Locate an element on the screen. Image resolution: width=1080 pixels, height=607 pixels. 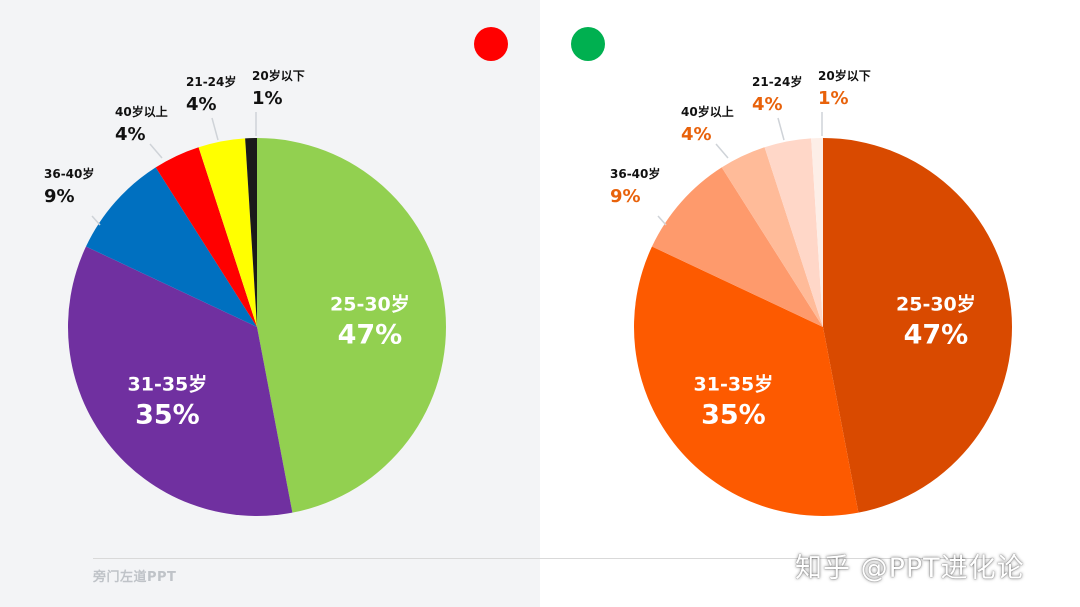
brand-logo-text: 旁门左道PPT is located at coordinates (135, 577).